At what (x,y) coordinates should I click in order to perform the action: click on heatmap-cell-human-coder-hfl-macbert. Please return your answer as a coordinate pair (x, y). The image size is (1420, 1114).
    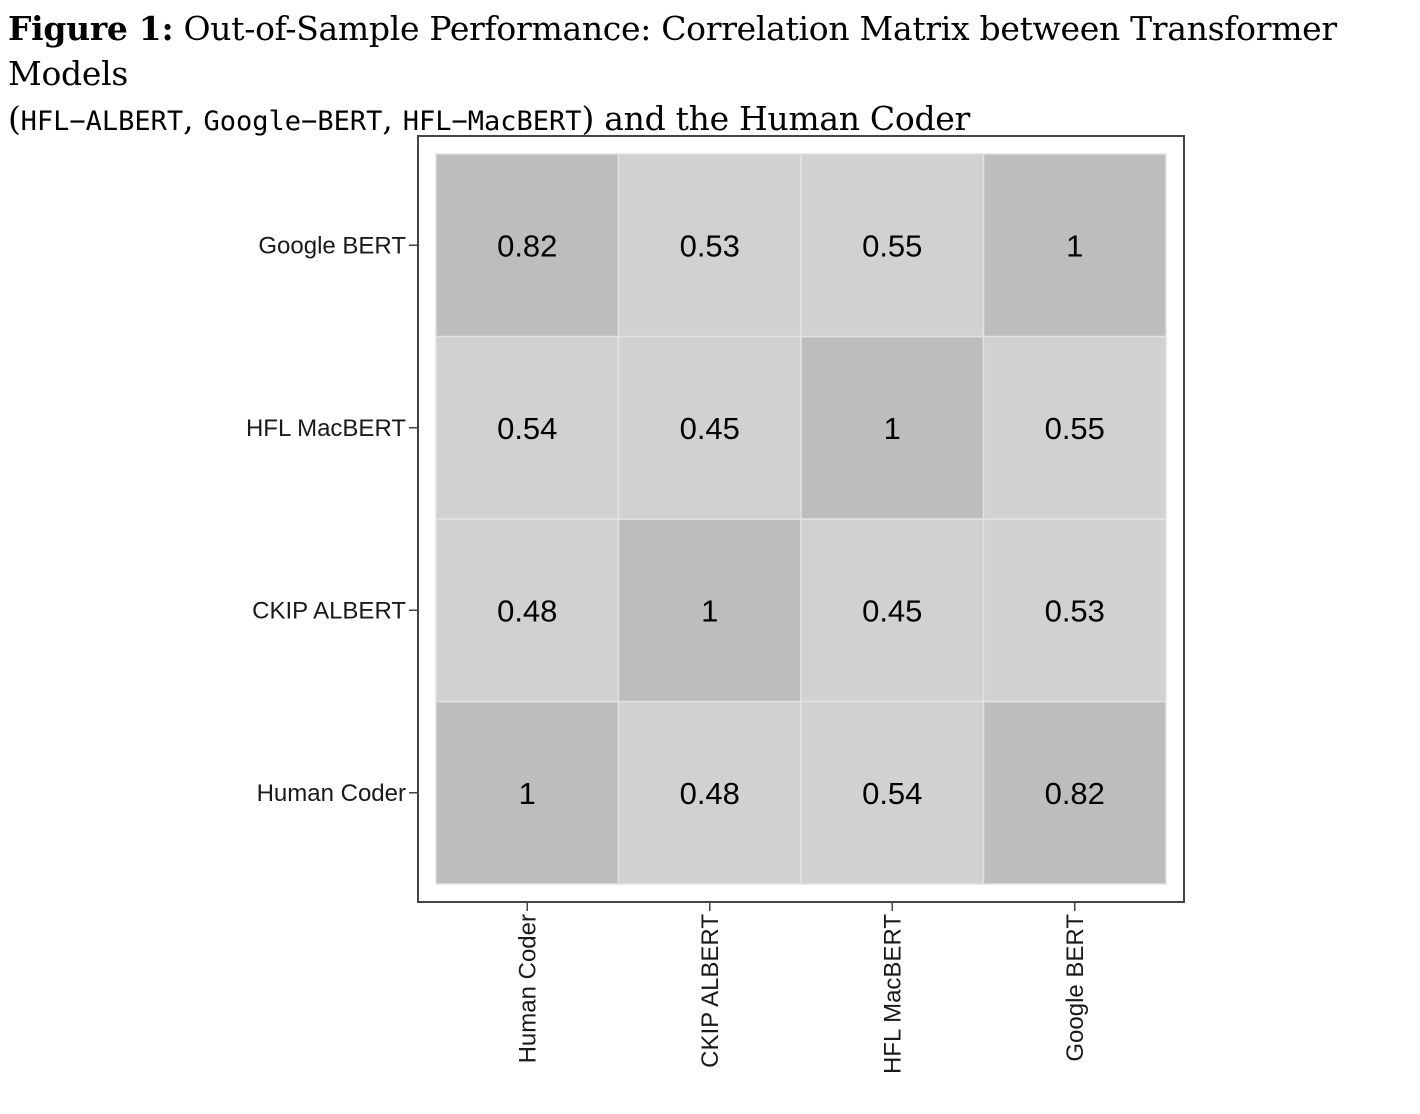
    Looking at the image, I should click on (892, 792).